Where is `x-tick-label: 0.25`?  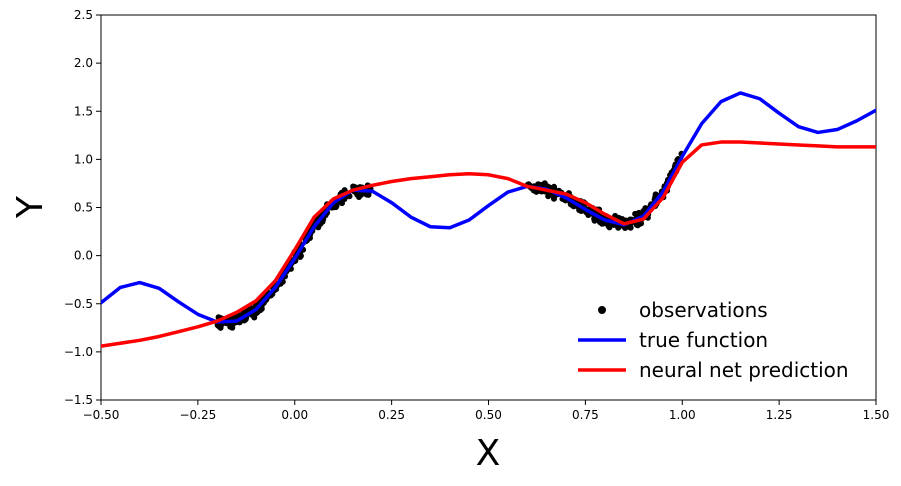
x-tick-label: 0.25 is located at coordinates (391, 415).